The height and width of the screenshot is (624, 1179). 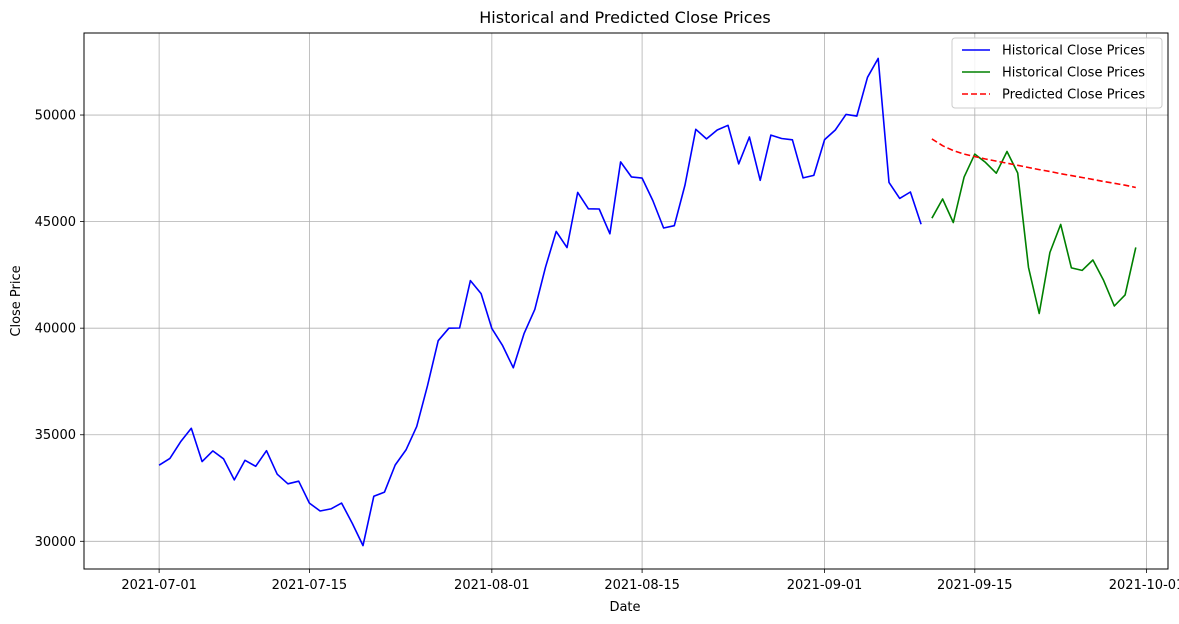 I want to click on y-tick-label: 30000, so click(x=55, y=542).